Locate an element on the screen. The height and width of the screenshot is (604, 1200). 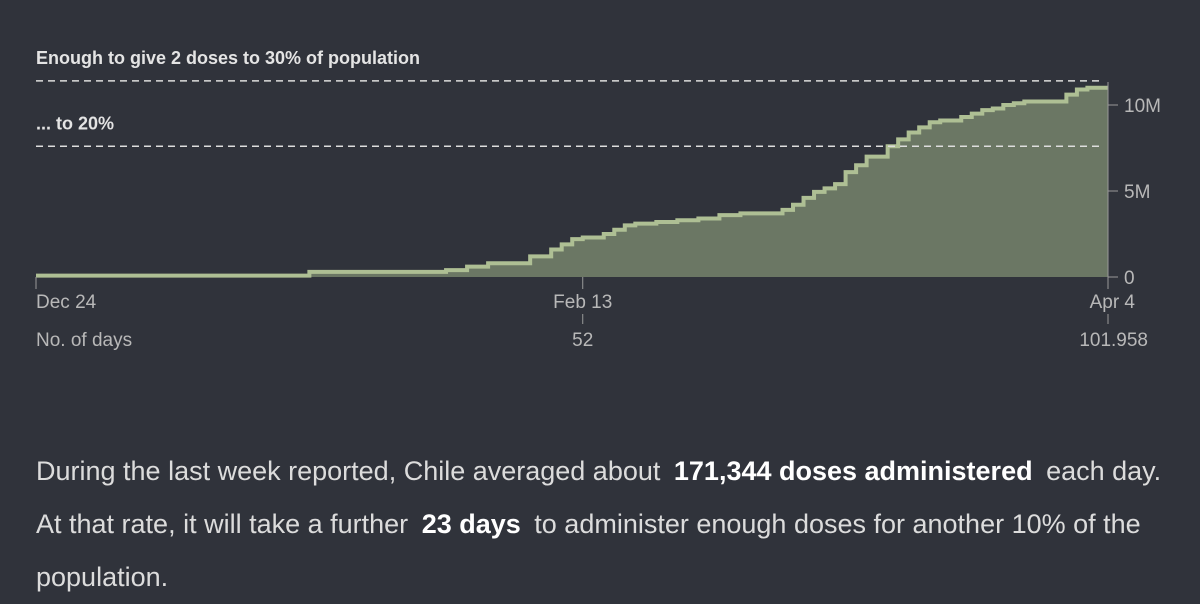
x-day-label: 101.958 is located at coordinates (1113, 340).